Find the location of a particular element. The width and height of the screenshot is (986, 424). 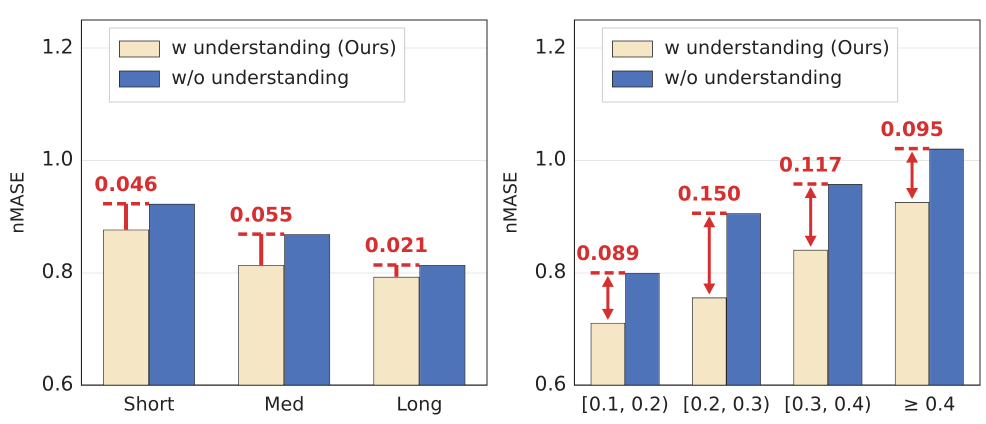

x-tick-label: [0.3, 0.4) is located at coordinates (828, 405).